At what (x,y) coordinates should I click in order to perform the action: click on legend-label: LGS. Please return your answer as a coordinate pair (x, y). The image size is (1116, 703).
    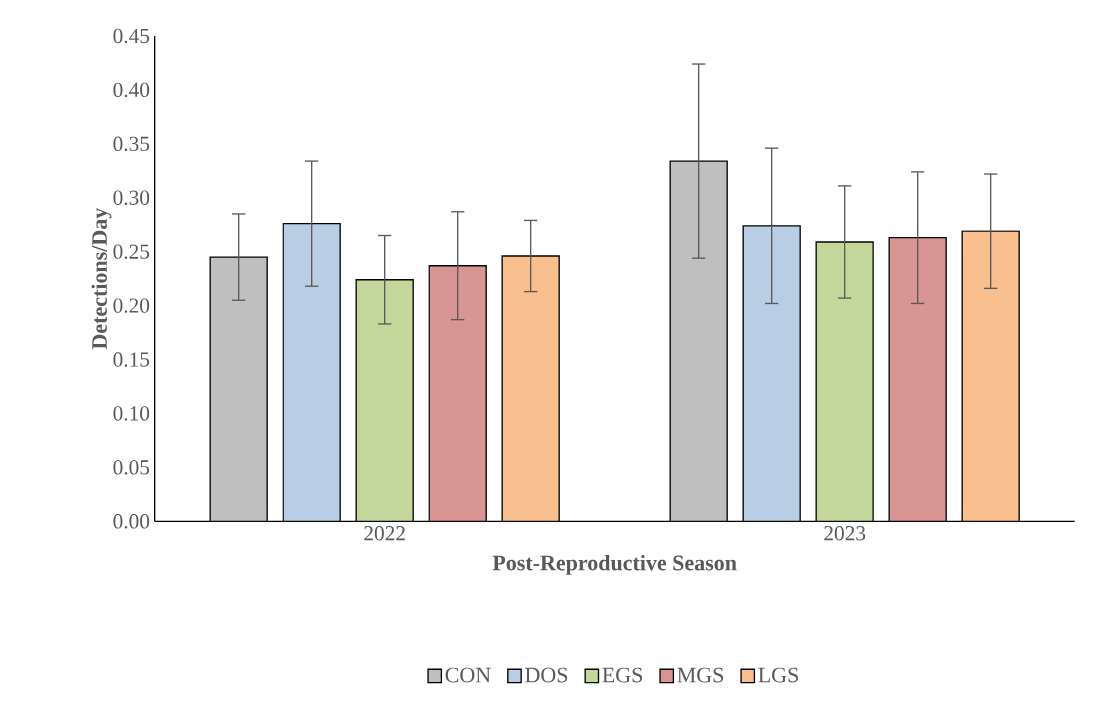
    Looking at the image, I should click on (778, 675).